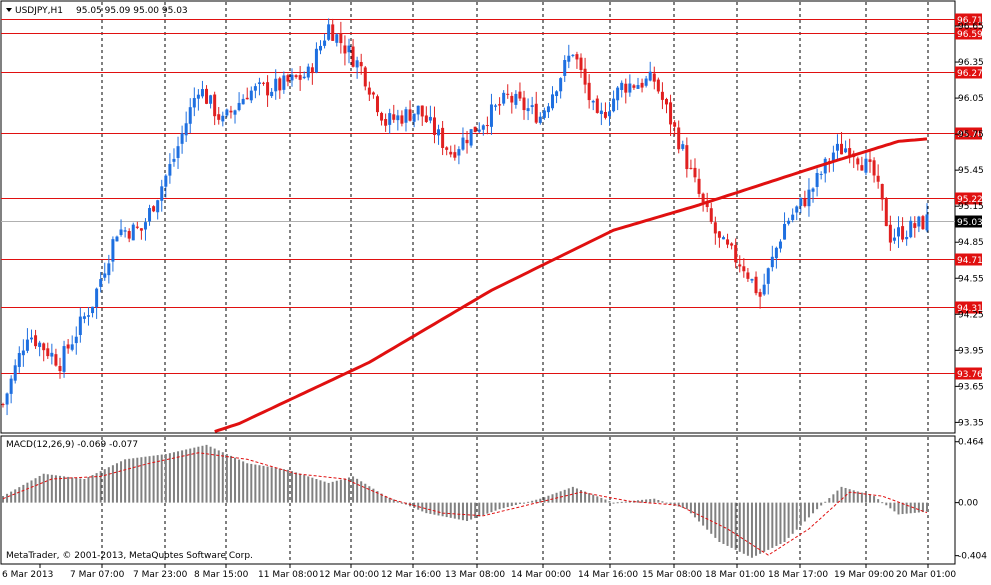  I want to click on price-tick-label: 95.45, so click(971, 171).